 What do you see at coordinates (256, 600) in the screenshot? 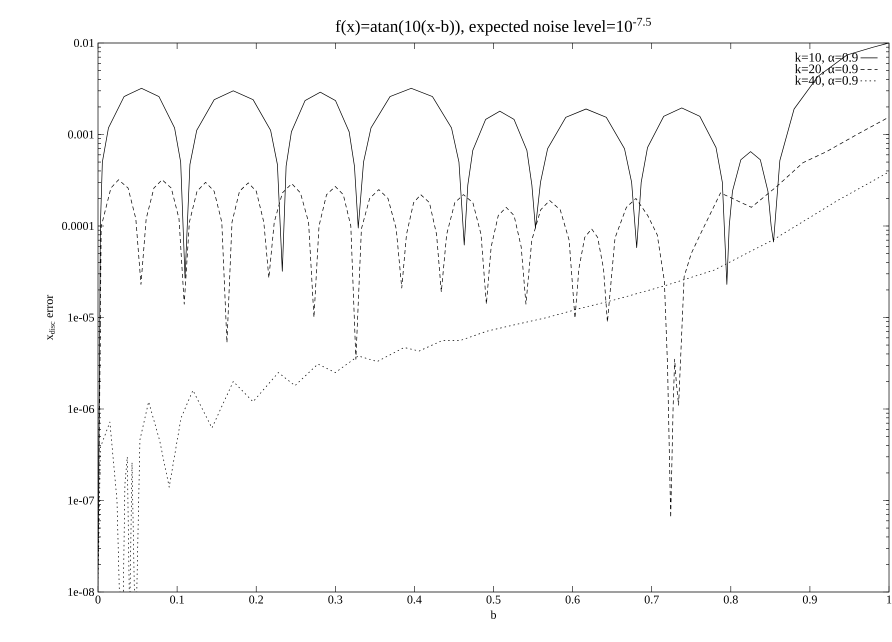
I see `x-tick-label: 0.2` at bounding box center [256, 600].